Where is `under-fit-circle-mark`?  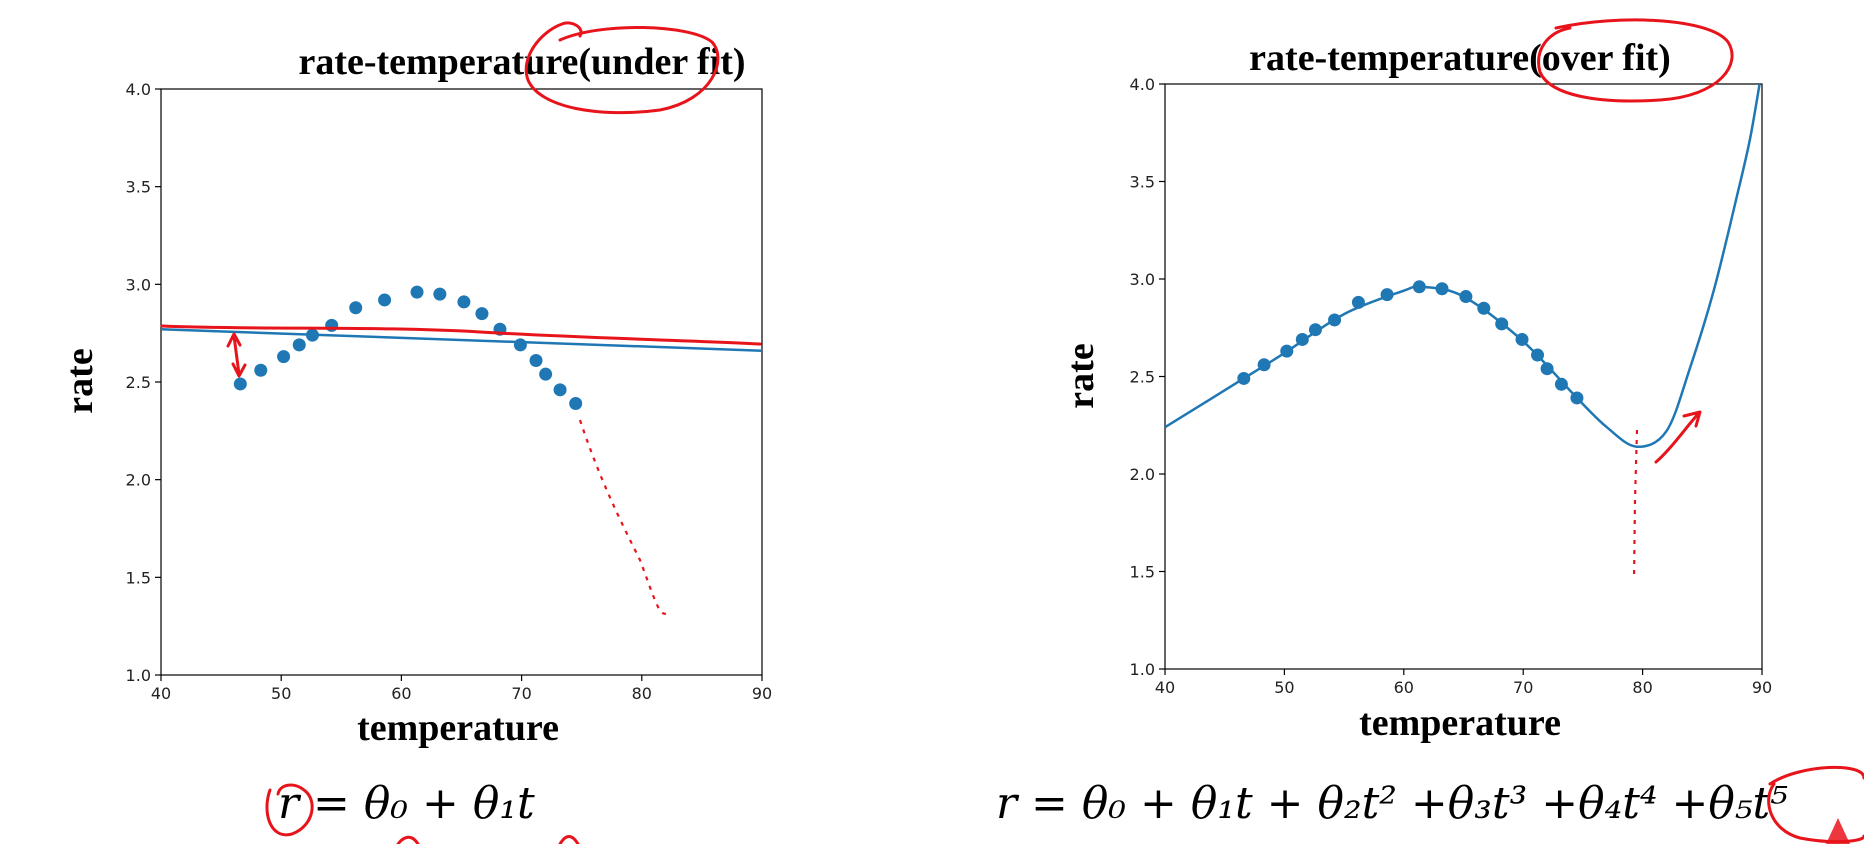 under-fit-circle-mark is located at coordinates (622, 68).